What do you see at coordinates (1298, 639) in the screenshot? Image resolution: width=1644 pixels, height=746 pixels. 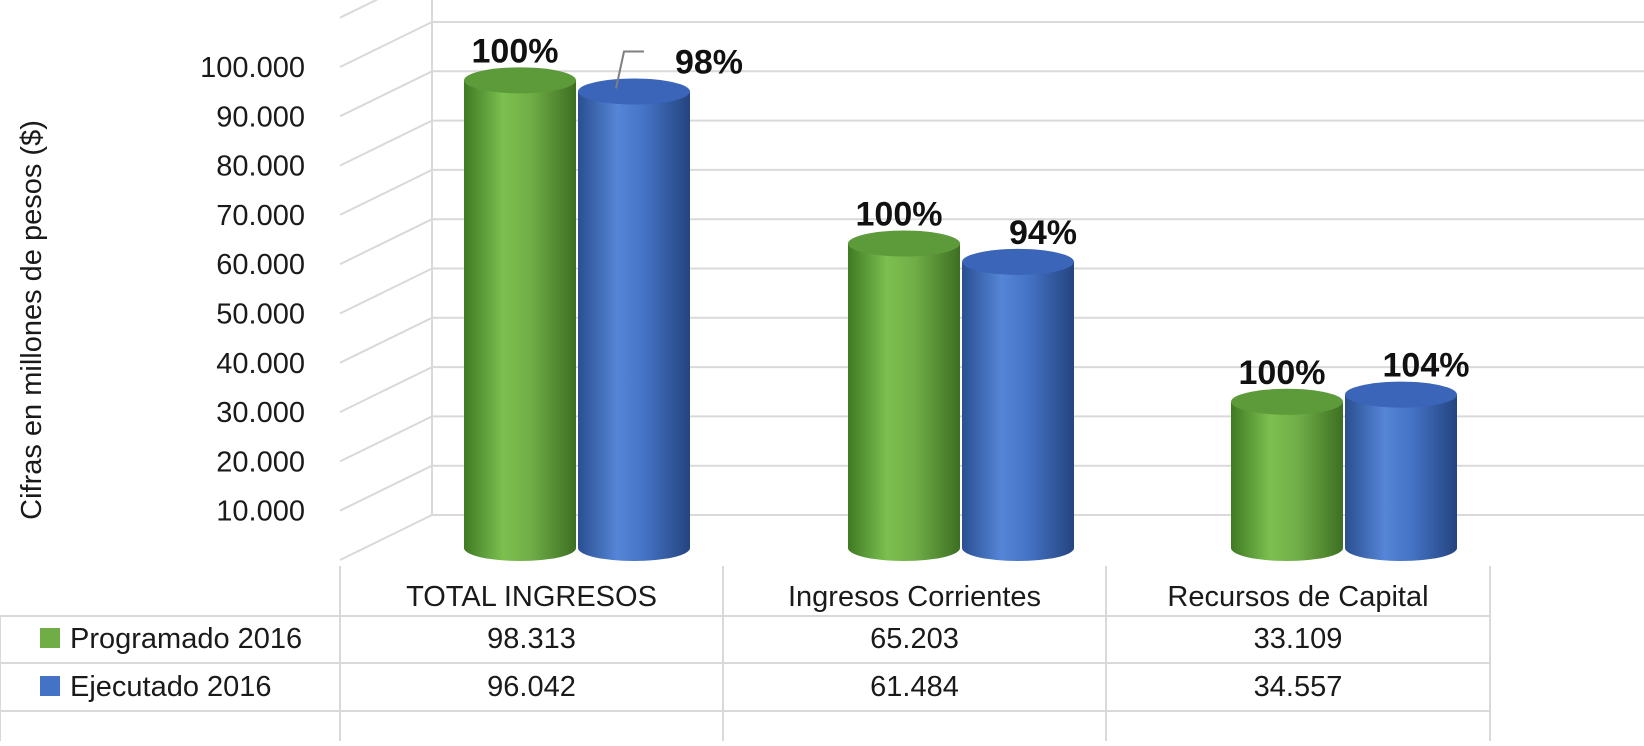 I see `table-value: 33.109` at bounding box center [1298, 639].